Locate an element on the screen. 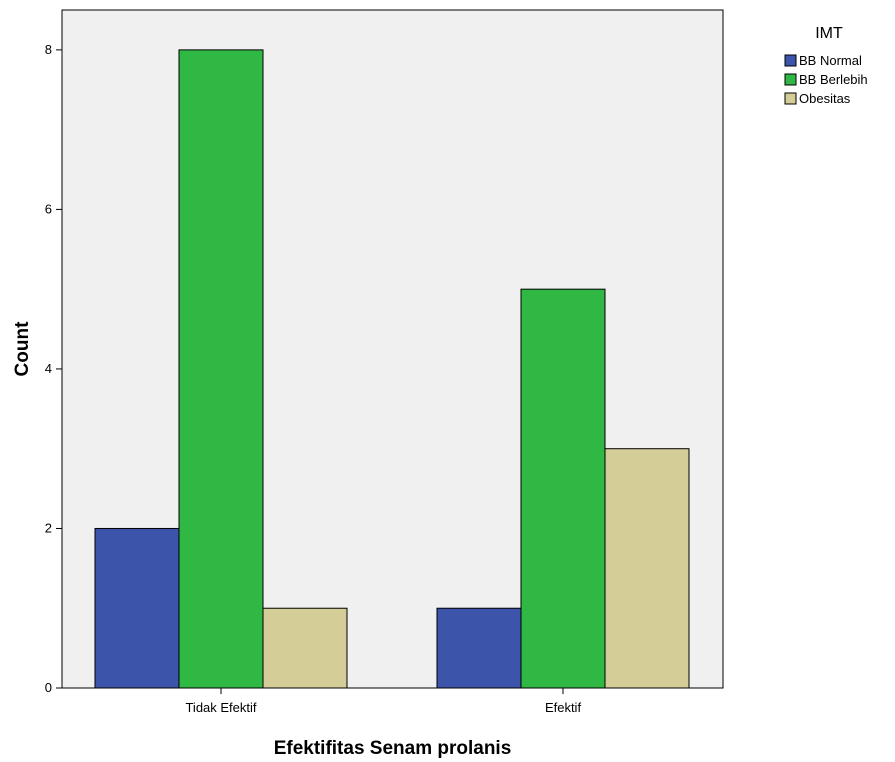 The width and height of the screenshot is (895, 762). y-axis: 0 2 4 6 8 is located at coordinates (53, 368).